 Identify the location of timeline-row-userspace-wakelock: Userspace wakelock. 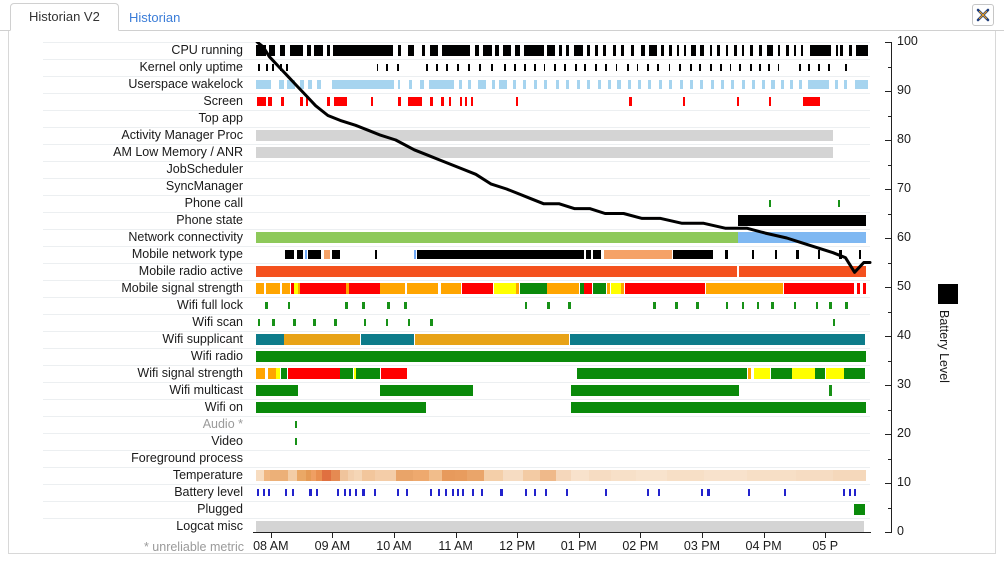
(503, 84).